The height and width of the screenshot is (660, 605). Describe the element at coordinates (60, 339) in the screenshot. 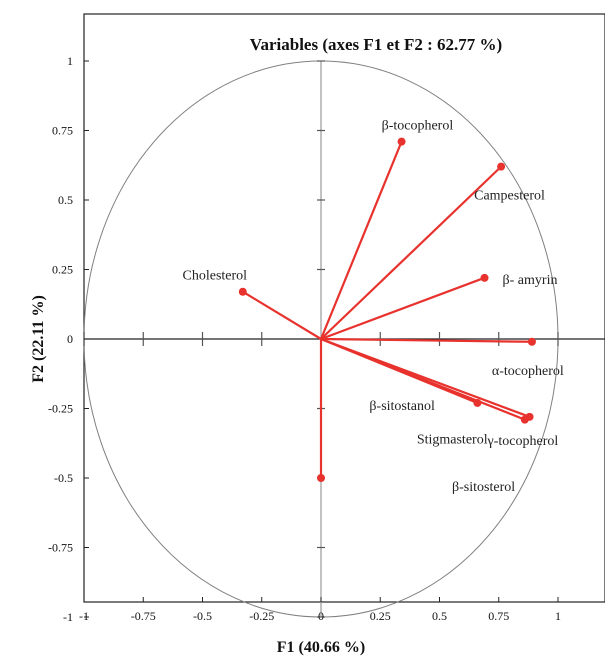

I see `y-tick-labels: 1 0.75 0.5 0.25 0 -0.25 -0.5 -0.75 -1` at that location.